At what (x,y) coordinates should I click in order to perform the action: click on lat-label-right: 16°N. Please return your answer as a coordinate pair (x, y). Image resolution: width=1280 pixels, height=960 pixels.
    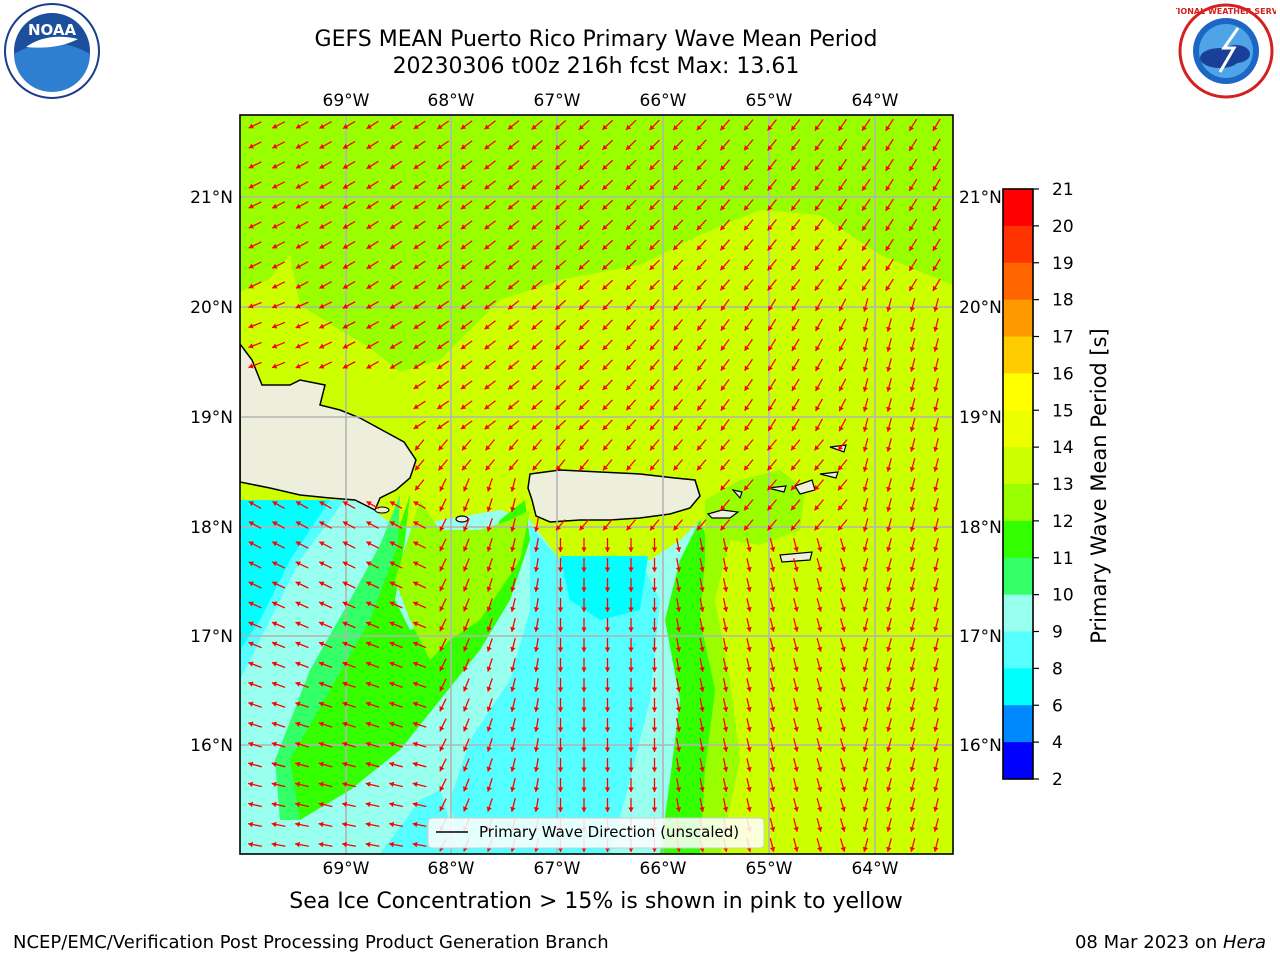
    Looking at the image, I should click on (980, 746).